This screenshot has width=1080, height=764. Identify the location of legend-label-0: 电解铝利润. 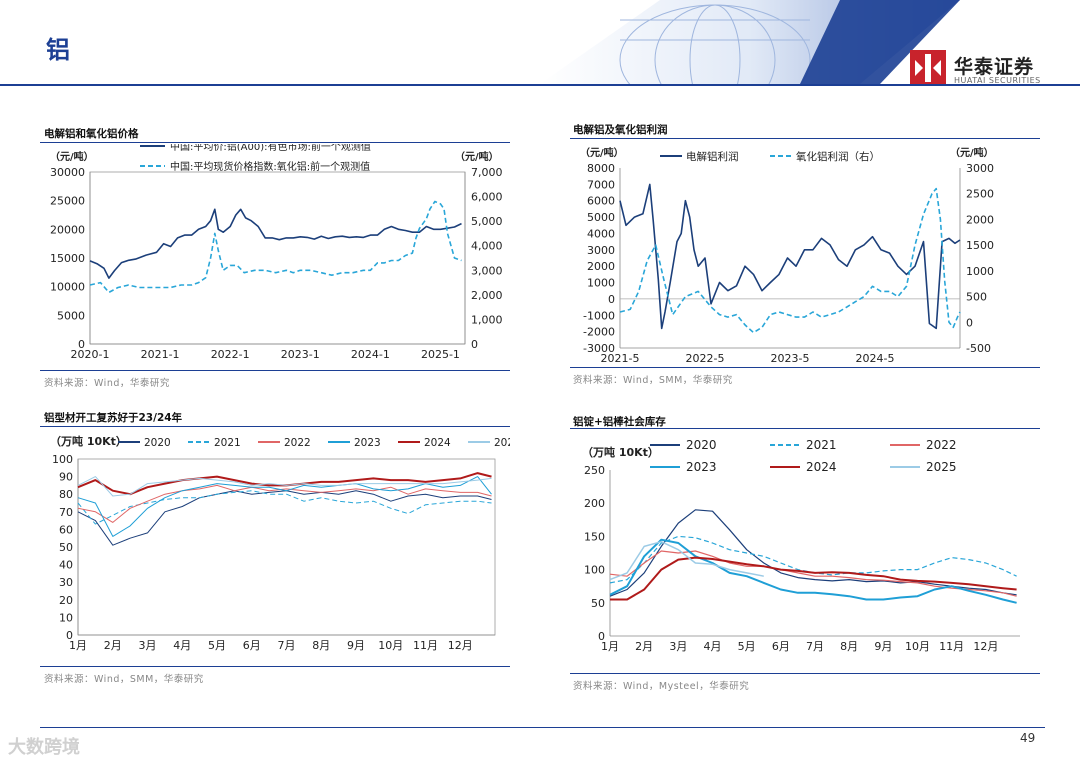
(712, 156).